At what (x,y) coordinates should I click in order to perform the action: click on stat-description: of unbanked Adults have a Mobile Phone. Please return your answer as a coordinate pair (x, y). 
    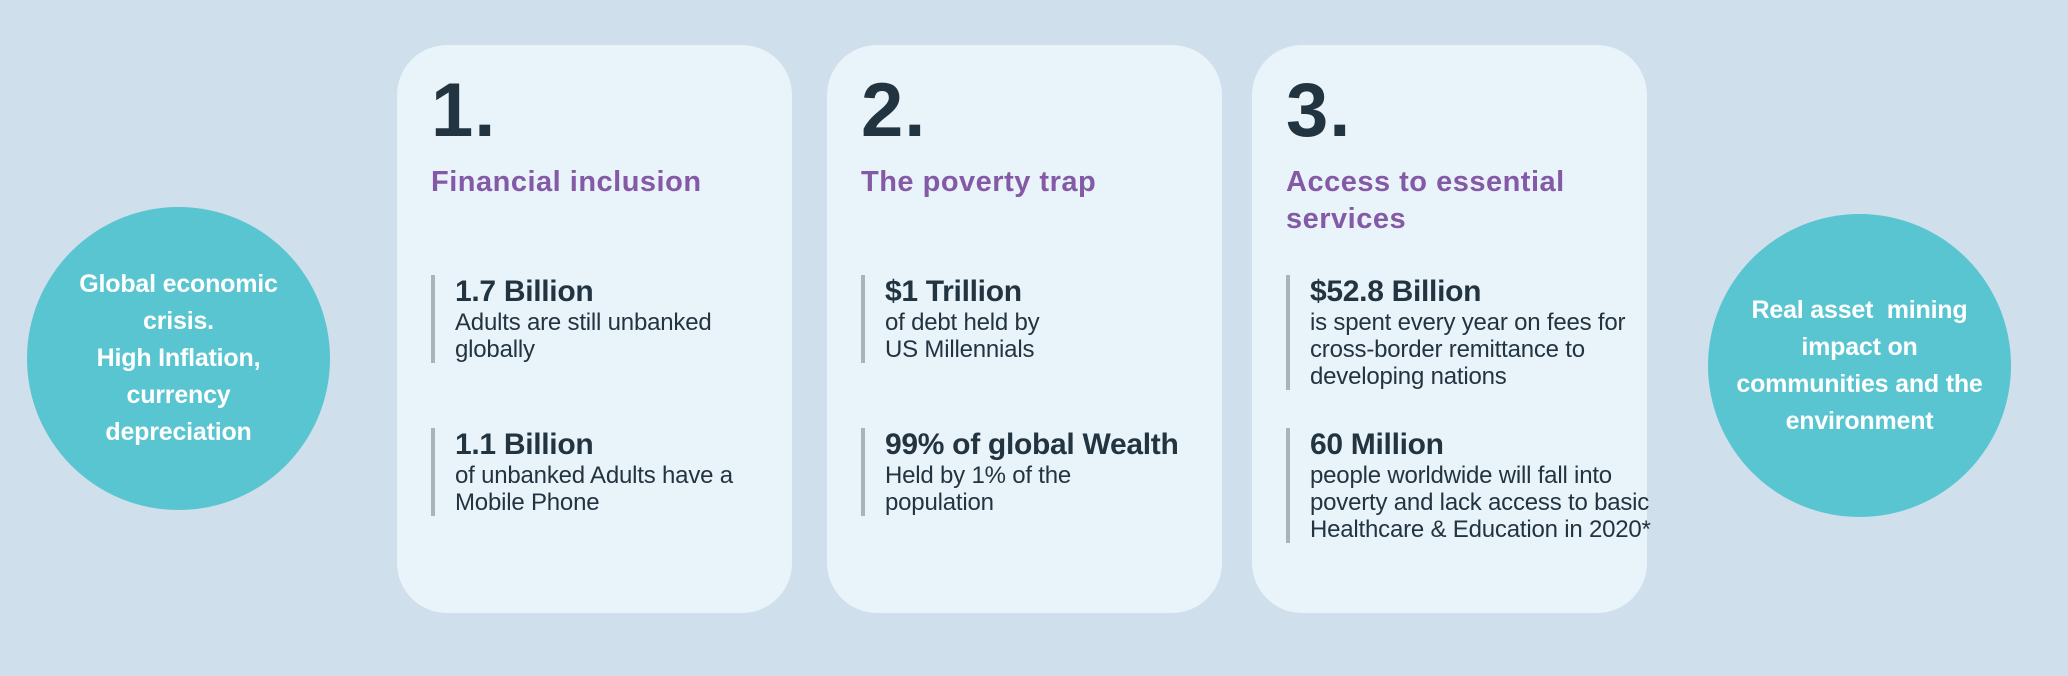
    Looking at the image, I should click on (594, 489).